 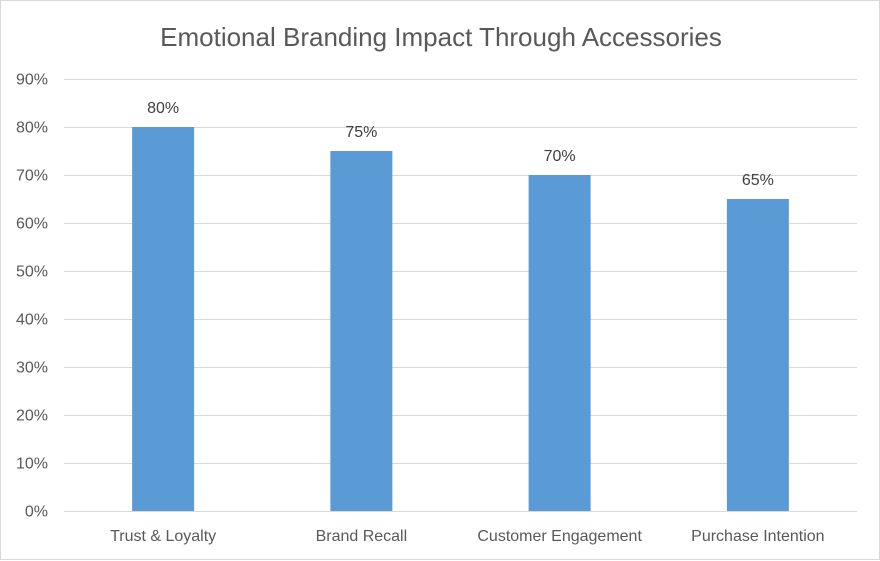 What do you see at coordinates (32, 128) in the screenshot?
I see `y-tick-label: 80%` at bounding box center [32, 128].